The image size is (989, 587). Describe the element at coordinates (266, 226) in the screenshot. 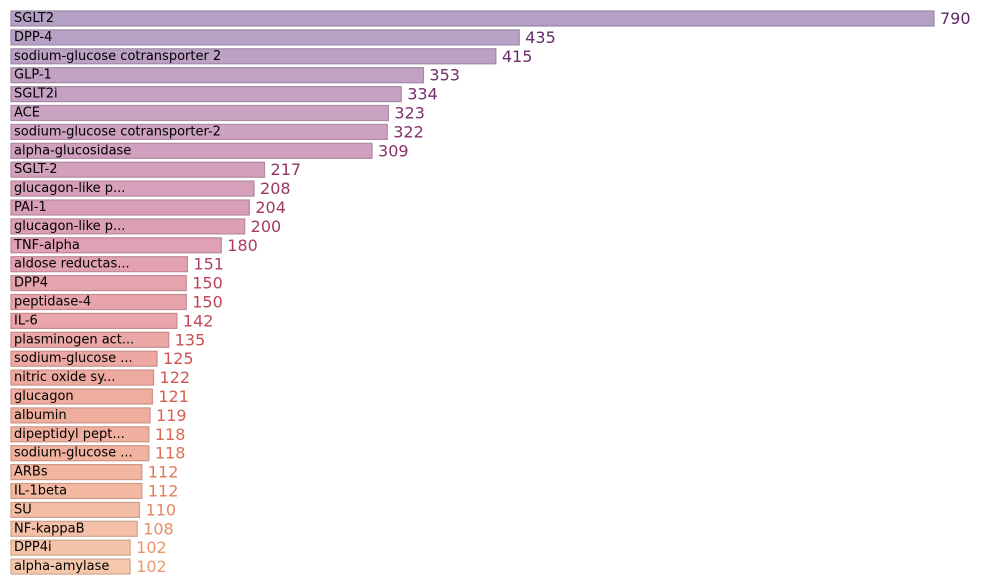

I see `bar-value-label: 200` at that location.